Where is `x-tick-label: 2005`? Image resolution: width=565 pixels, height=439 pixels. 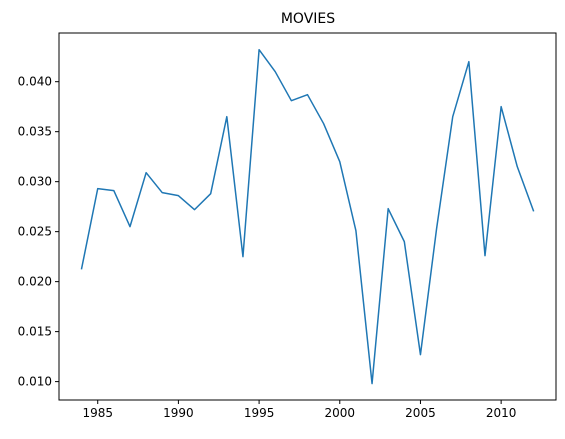 x-tick-label: 2005 is located at coordinates (420, 413).